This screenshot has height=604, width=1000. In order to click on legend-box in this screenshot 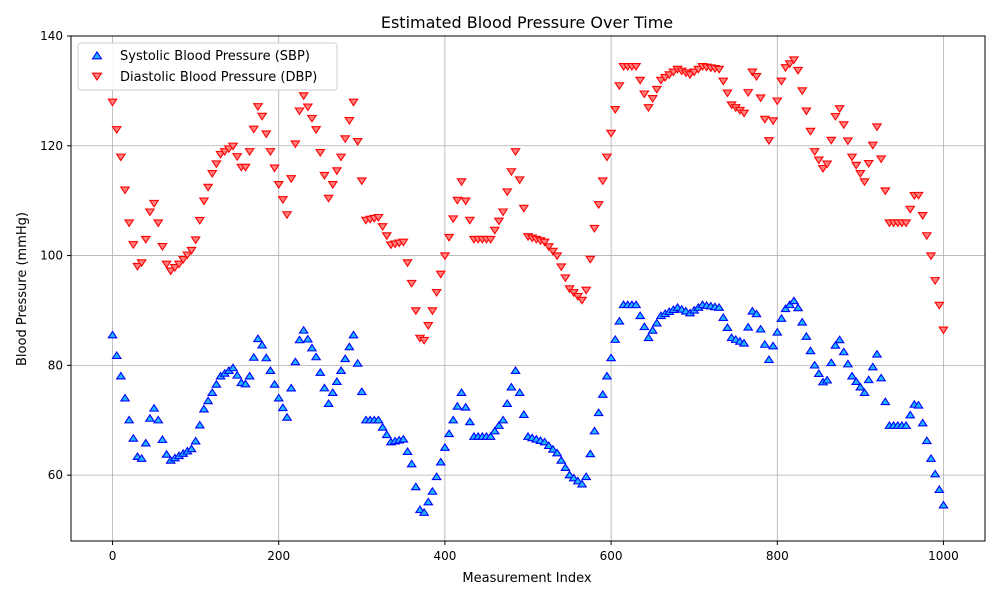, I will do `click(207, 66)`.